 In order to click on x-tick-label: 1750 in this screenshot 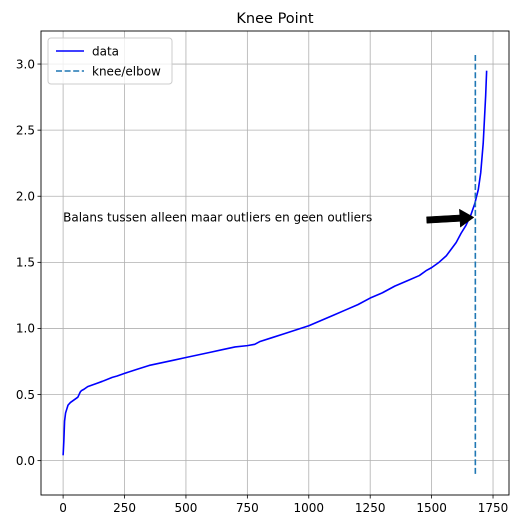, I will do `click(493, 508)`.